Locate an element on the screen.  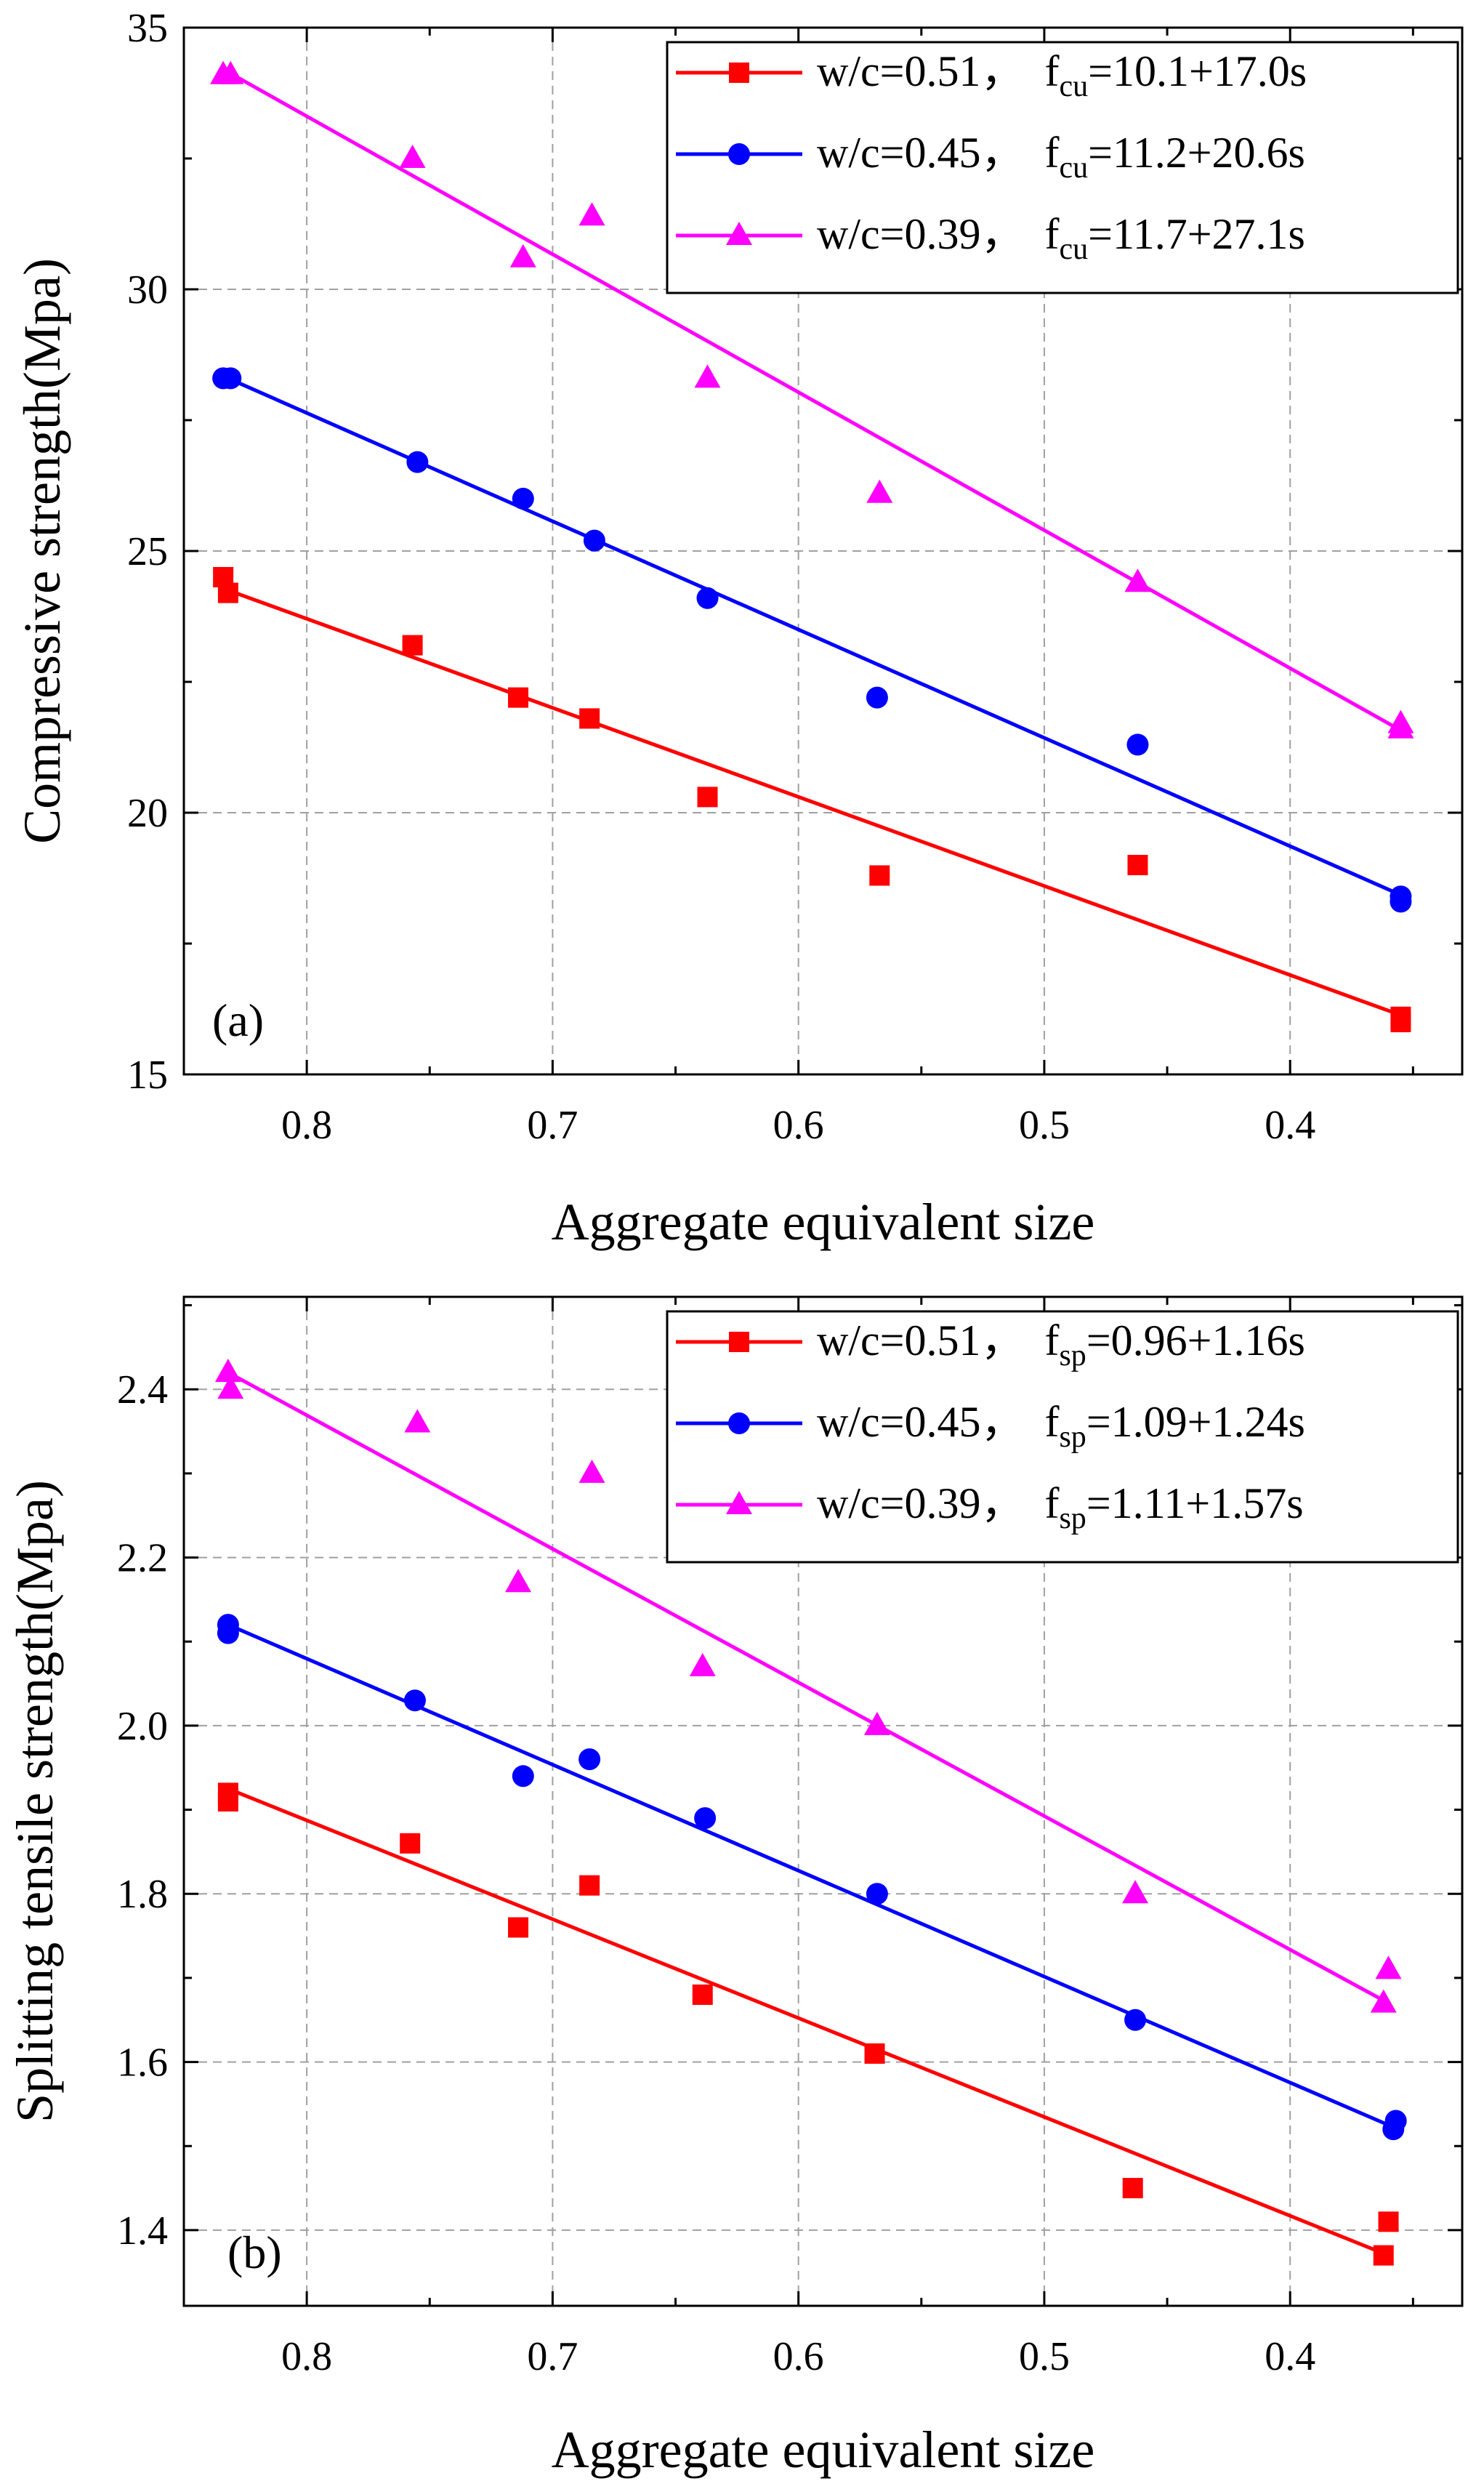
y-tick-label: 15 is located at coordinates (147, 1075).